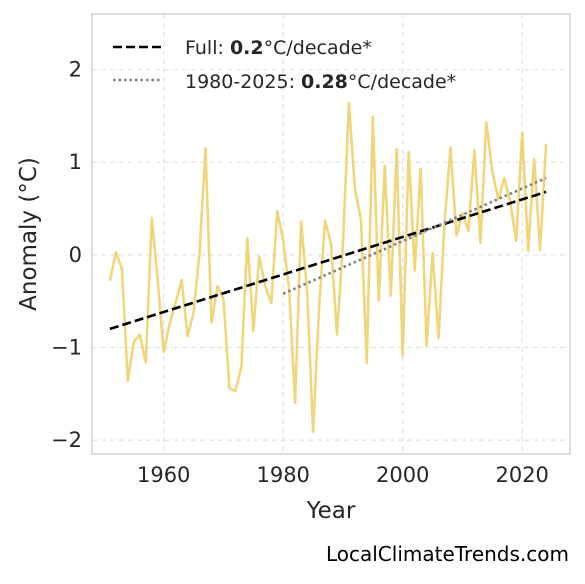 This screenshot has height=584, width=585. I want to click on legend-recent-prefix: 1980-2025:, so click(243, 82).